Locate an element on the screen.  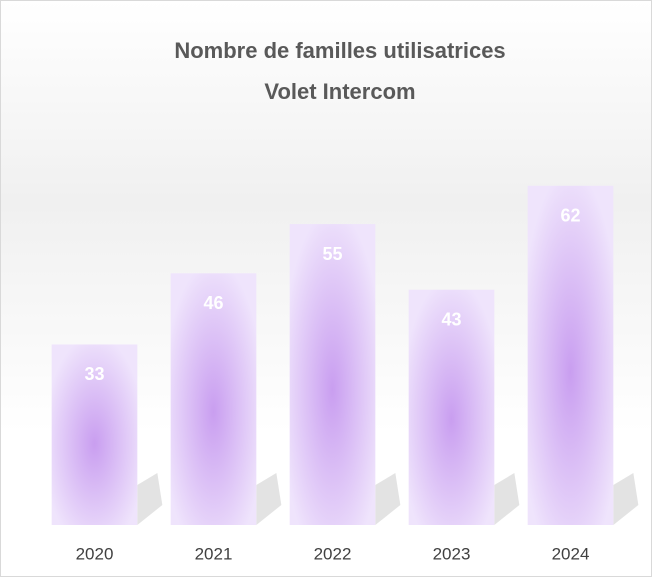
chart-title: Volet Intercom is located at coordinates (339, 91).